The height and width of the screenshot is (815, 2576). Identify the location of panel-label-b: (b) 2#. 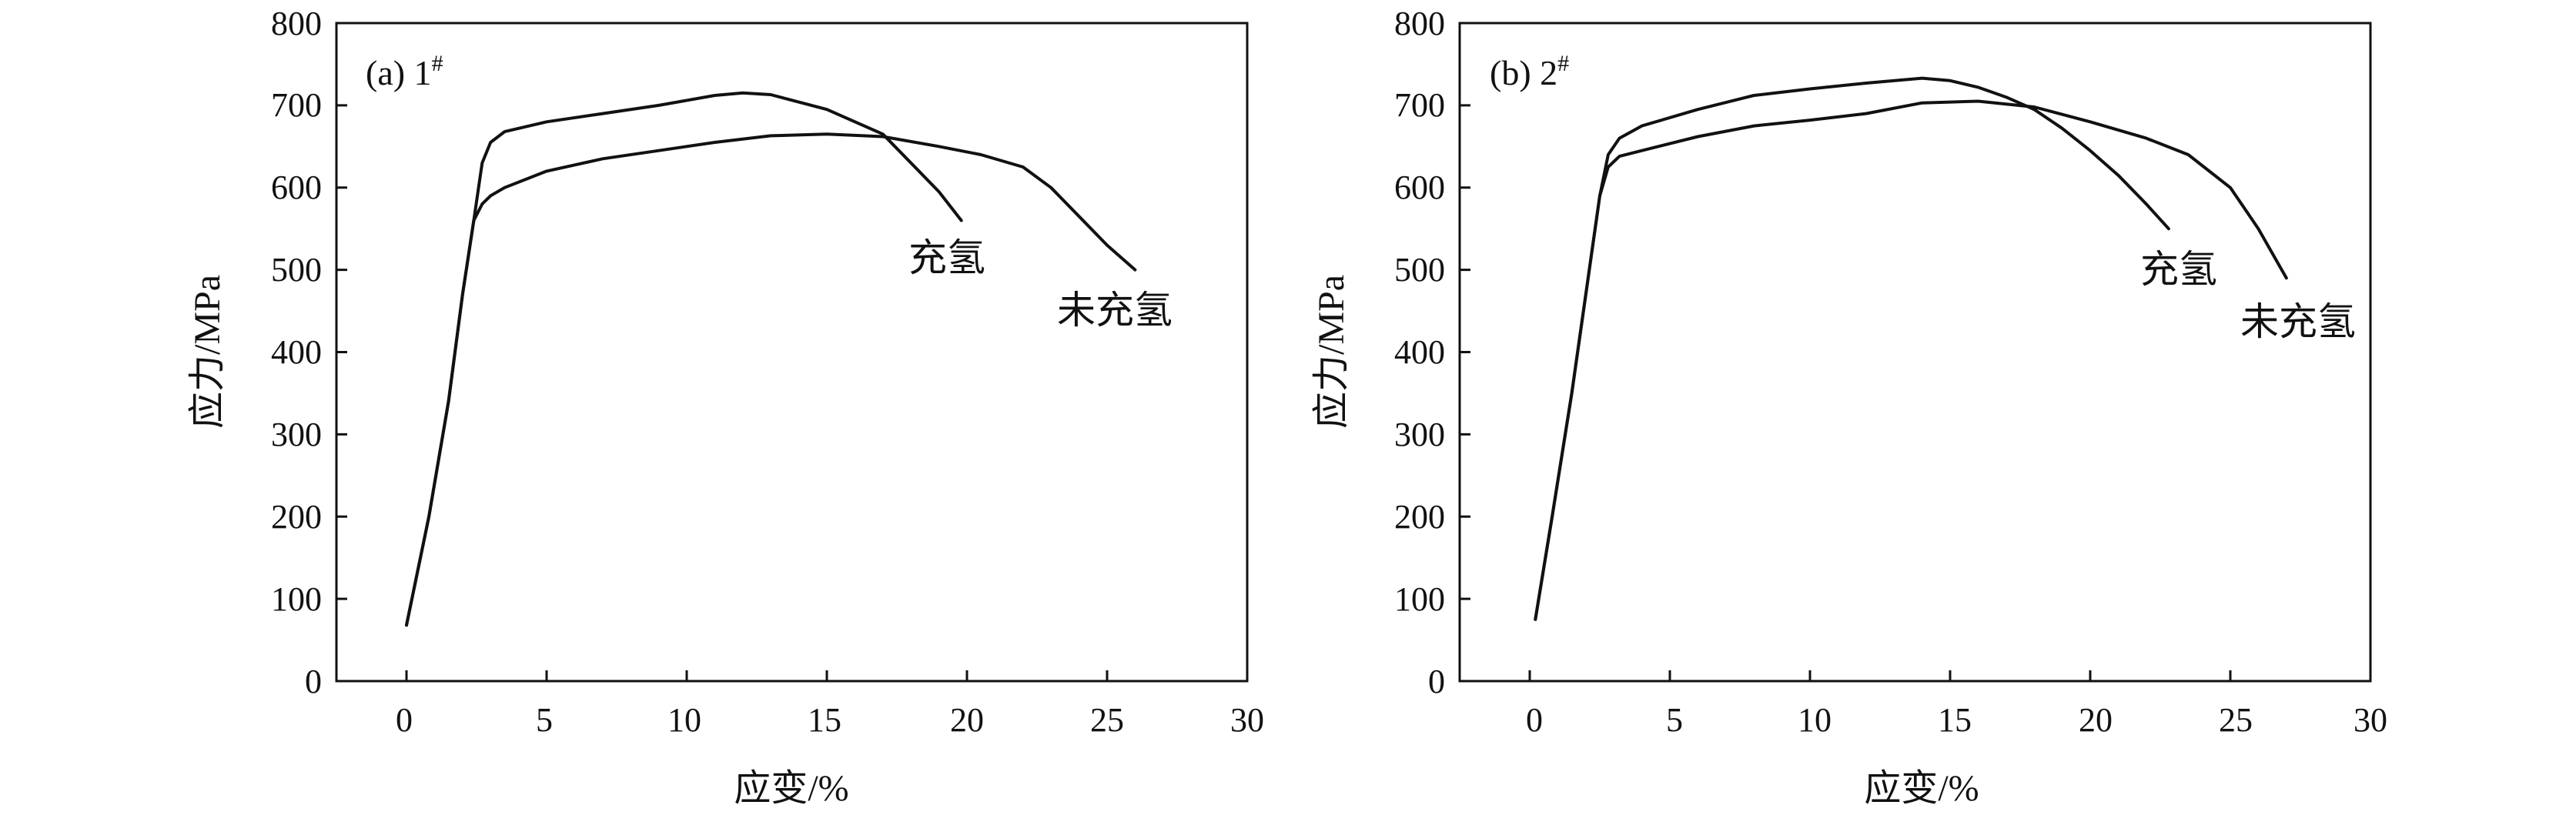
(1530, 71).